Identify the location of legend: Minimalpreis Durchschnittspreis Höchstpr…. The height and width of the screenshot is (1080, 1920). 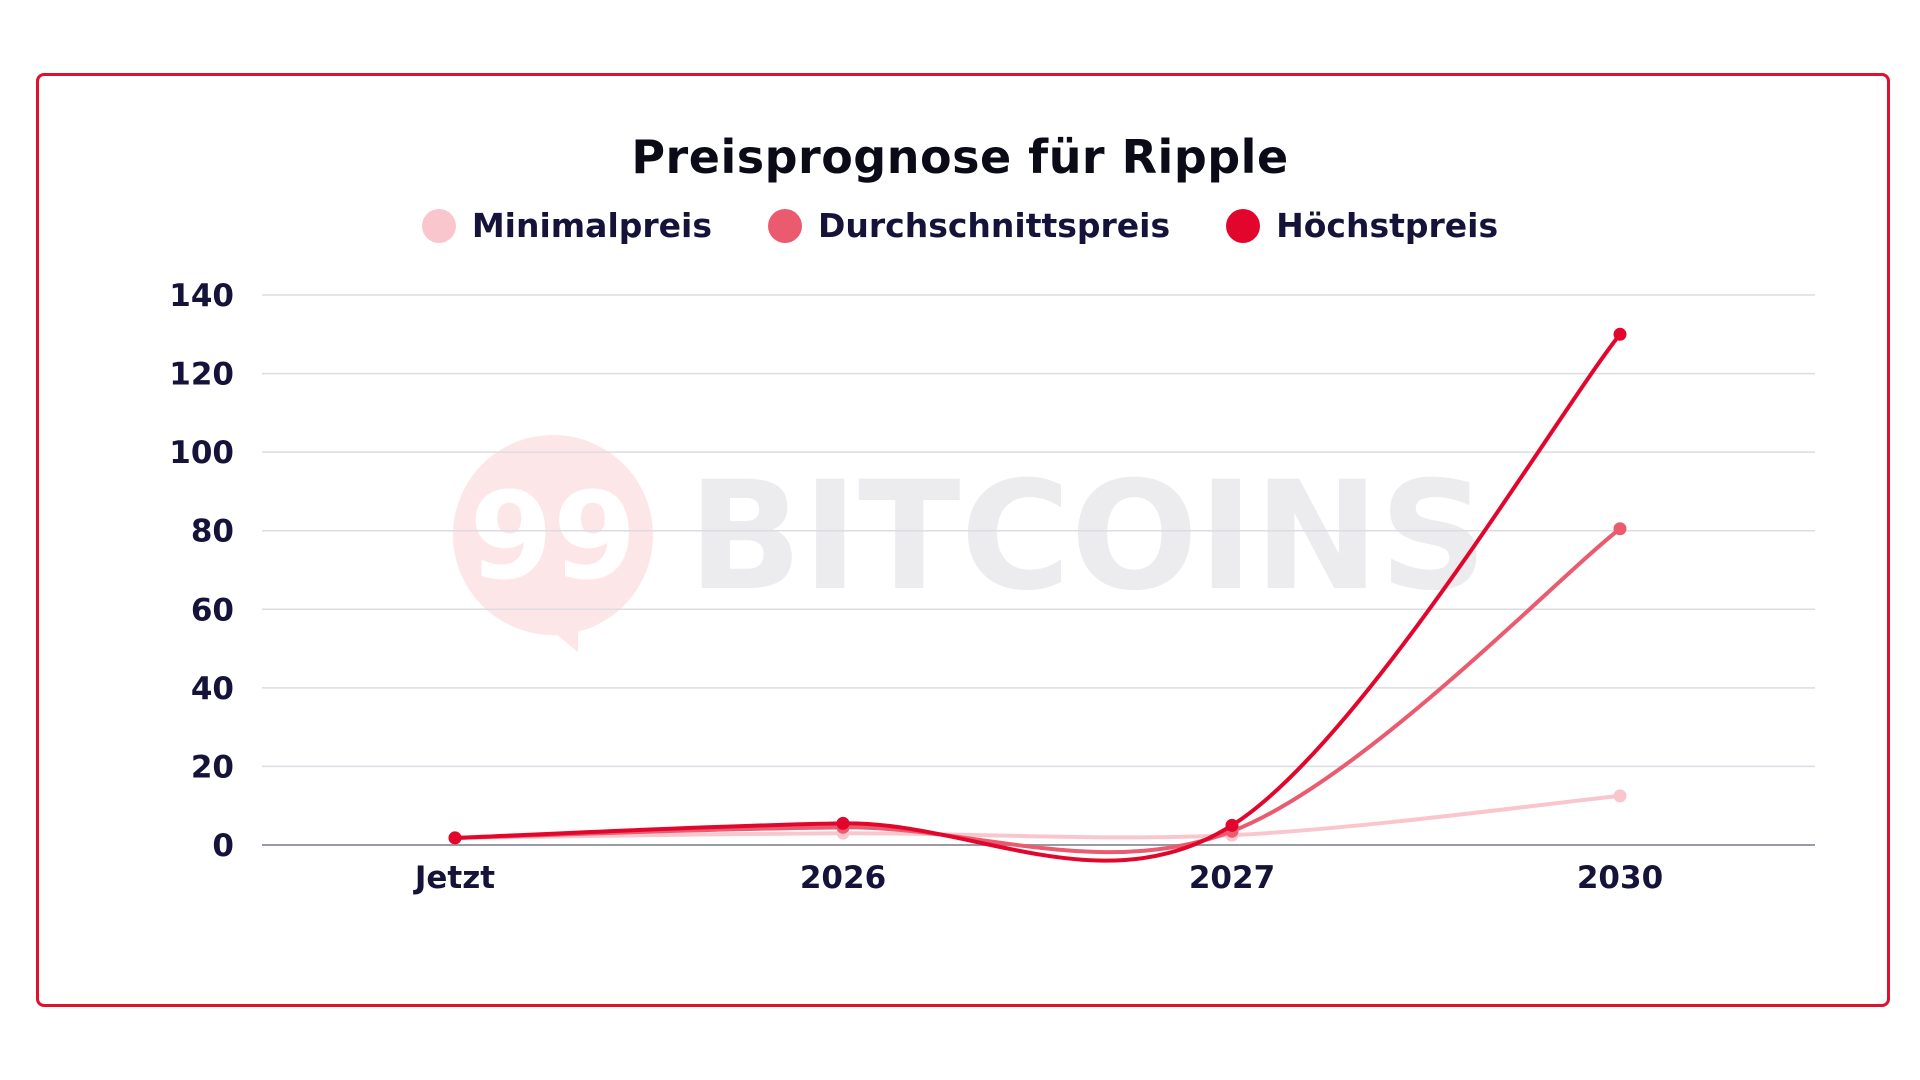
(960, 225).